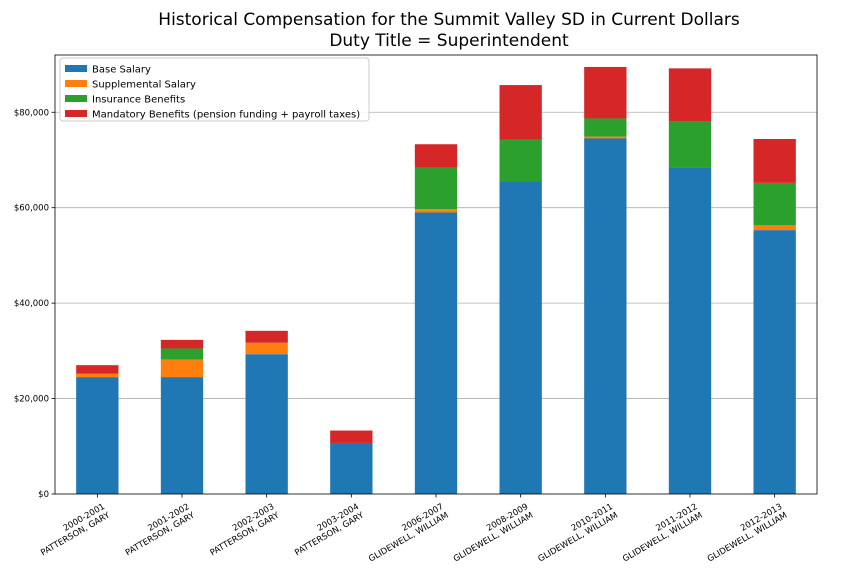 Image resolution: width=864 pixels, height=576 pixels. Describe the element at coordinates (31, 113) in the screenshot. I see `y-tick-label: $80,000` at that location.